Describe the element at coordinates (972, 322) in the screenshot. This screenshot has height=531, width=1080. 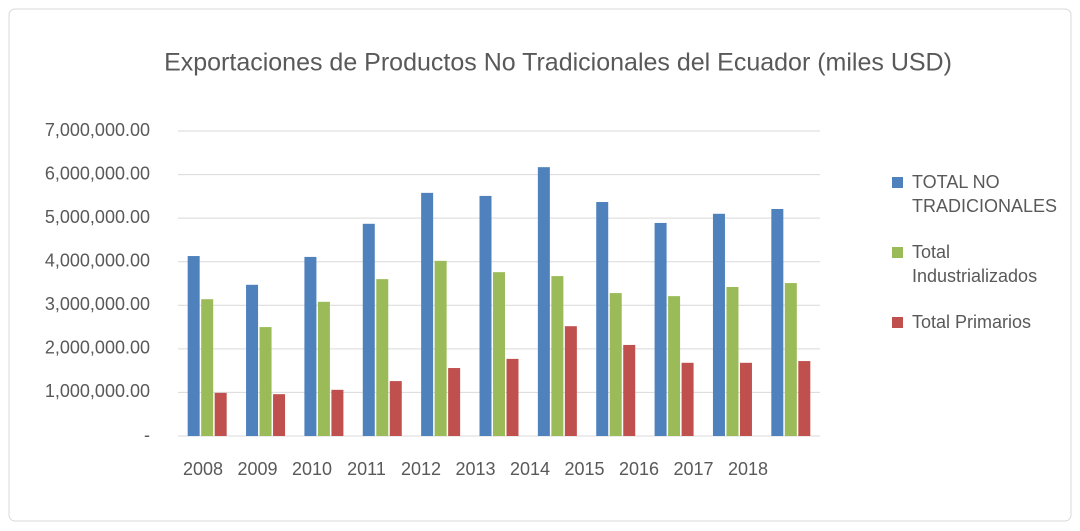
I see `legend-label: Total Primarios` at that location.